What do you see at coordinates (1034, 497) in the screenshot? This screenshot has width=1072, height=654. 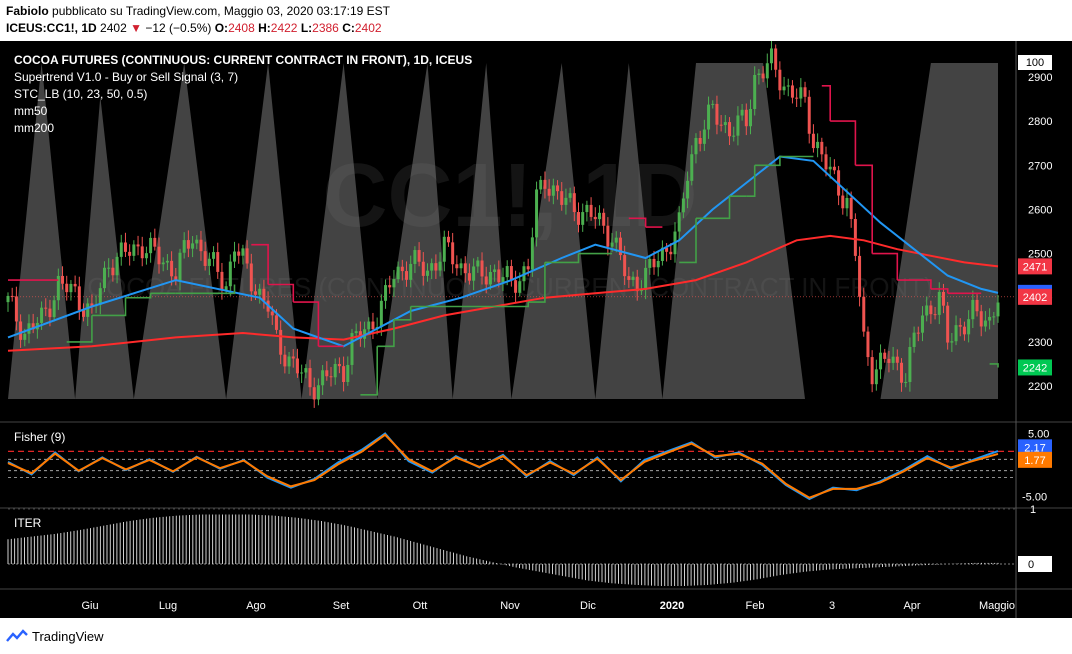 I see `fisher-tick-label: -5.00` at bounding box center [1034, 497].